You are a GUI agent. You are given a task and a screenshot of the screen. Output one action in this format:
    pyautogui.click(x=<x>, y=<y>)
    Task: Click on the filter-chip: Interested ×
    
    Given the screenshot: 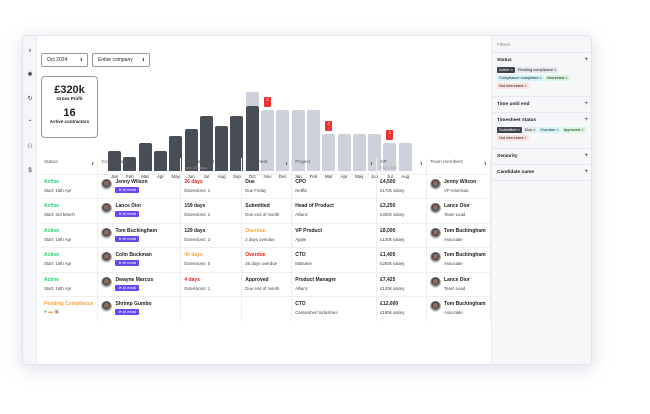 What is the action you would take?
    pyautogui.click(x=557, y=78)
    